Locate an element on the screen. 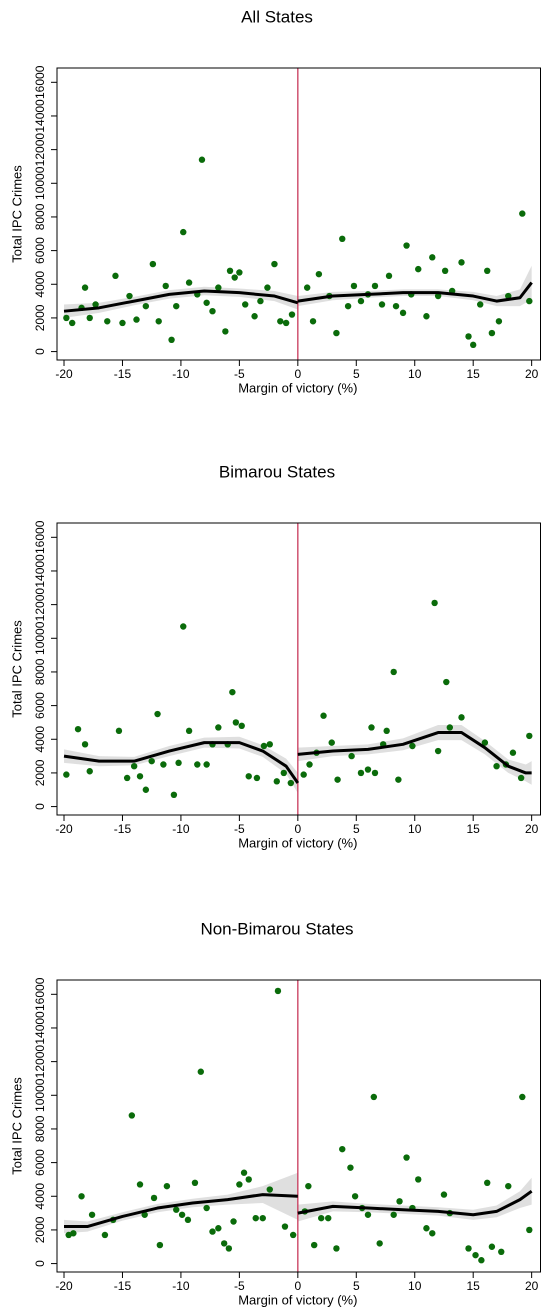 This screenshot has width=541, height=1314. chart-title: All States is located at coordinates (277, 16).